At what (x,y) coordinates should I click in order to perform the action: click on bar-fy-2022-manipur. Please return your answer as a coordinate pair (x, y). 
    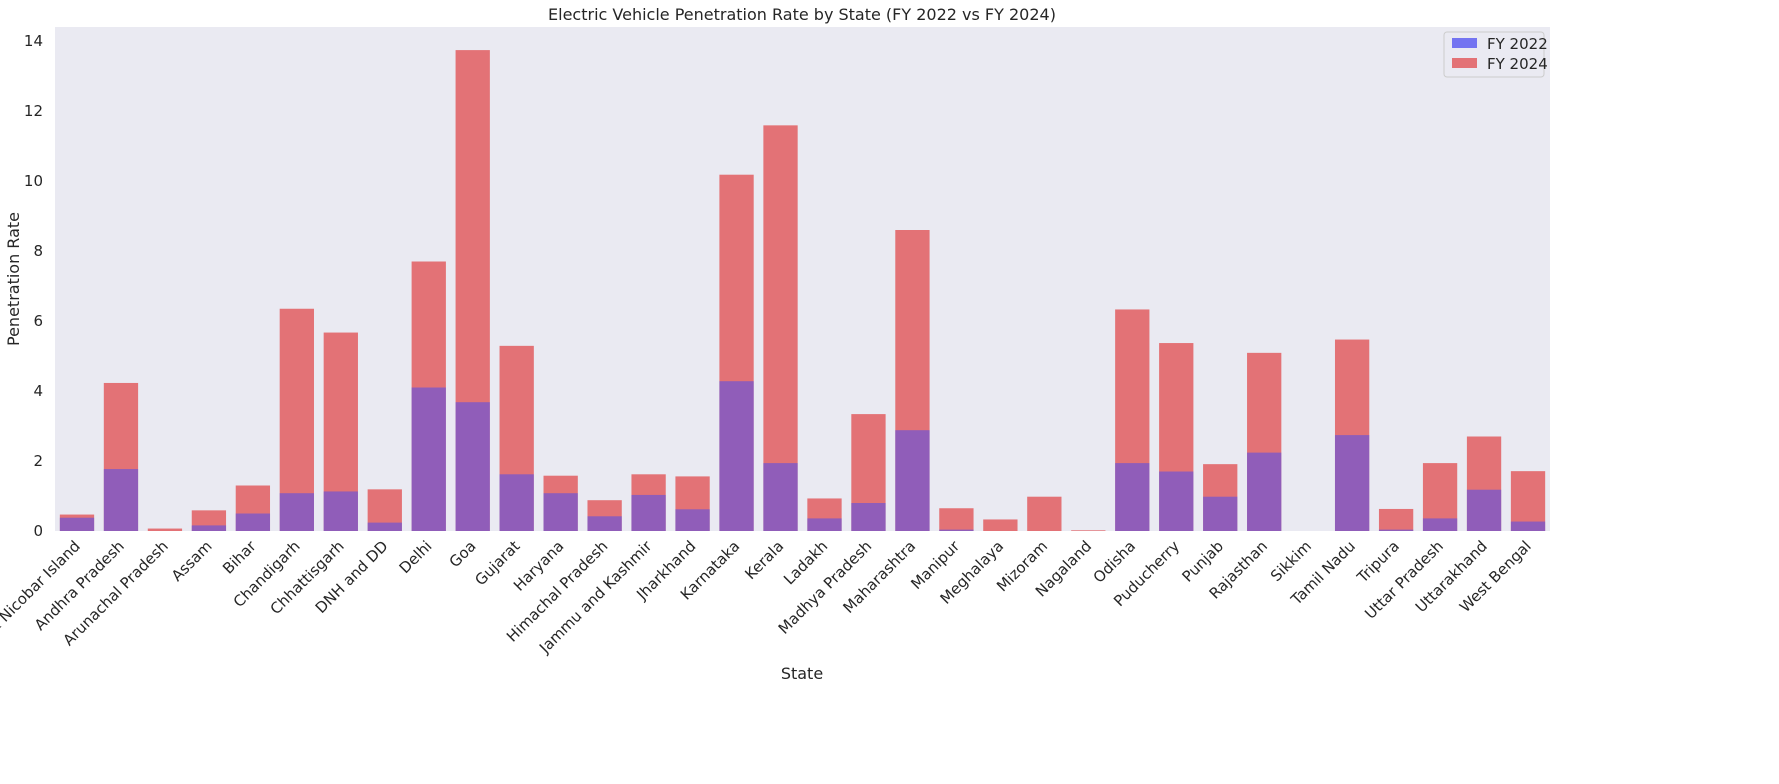
    Looking at the image, I should click on (956, 530).